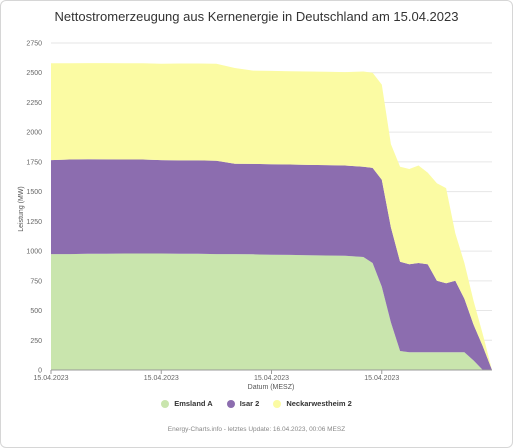 The width and height of the screenshot is (513, 448). Describe the element at coordinates (34, 192) in the screenshot. I see `y-tick-label: 1500` at that location.